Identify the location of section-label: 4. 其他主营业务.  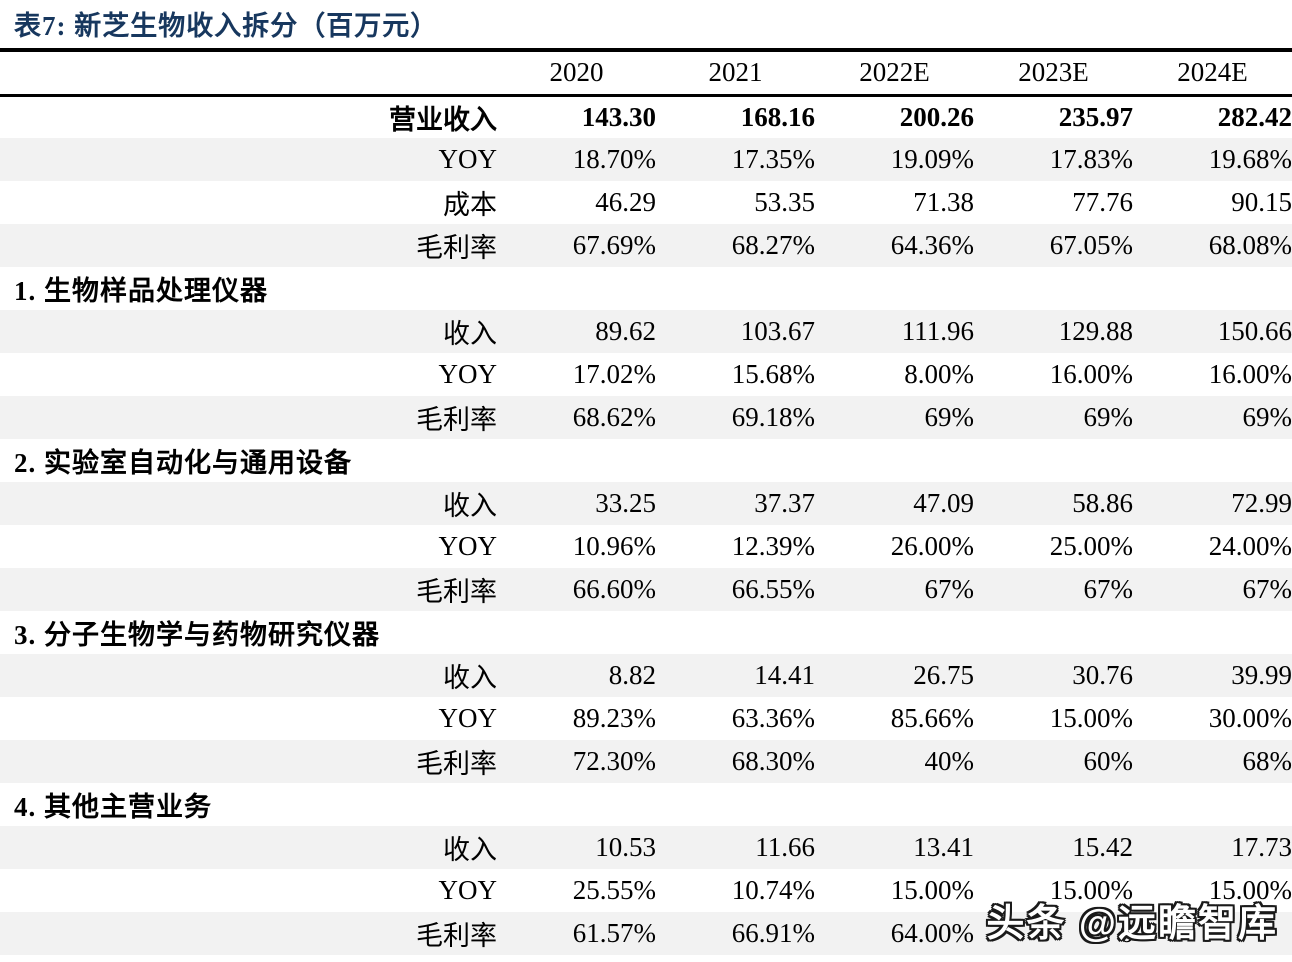
(113, 807).